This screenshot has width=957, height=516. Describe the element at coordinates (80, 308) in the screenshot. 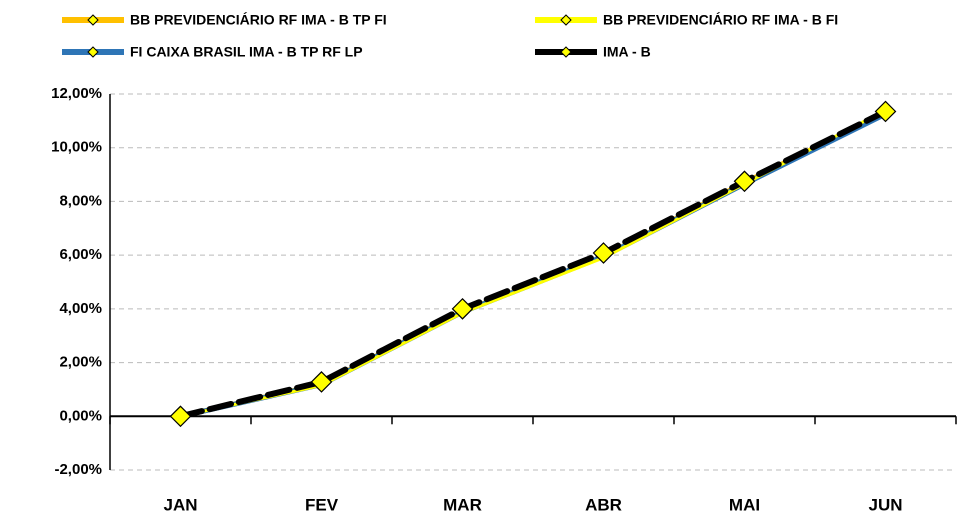

I see `y-tick-label: 4,00%` at that location.